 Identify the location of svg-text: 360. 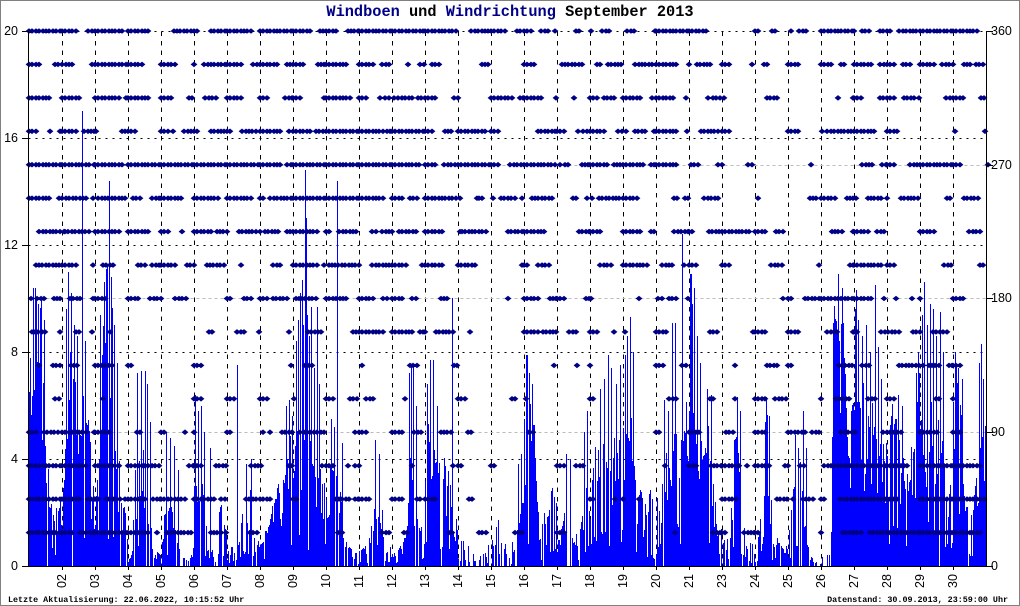
(1001, 31).